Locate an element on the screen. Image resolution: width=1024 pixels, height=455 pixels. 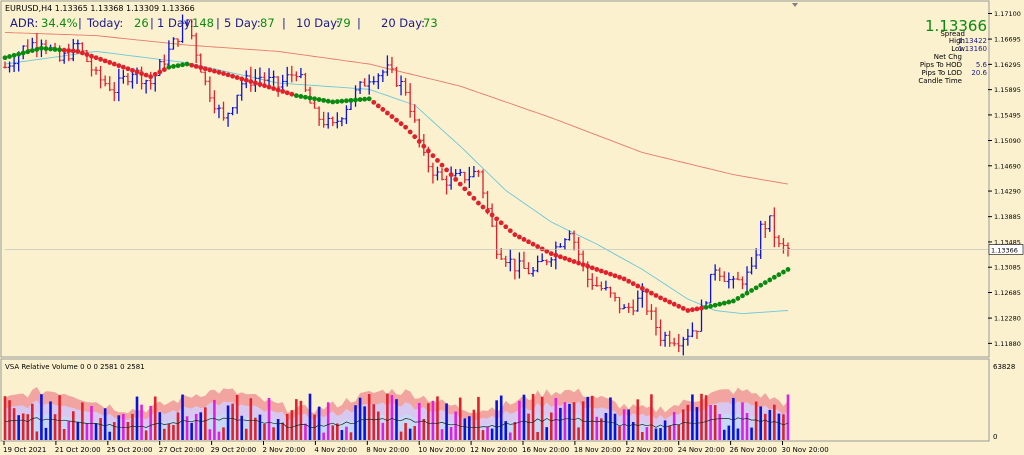
pips-lod-value: 20.6 is located at coordinates (979, 73).